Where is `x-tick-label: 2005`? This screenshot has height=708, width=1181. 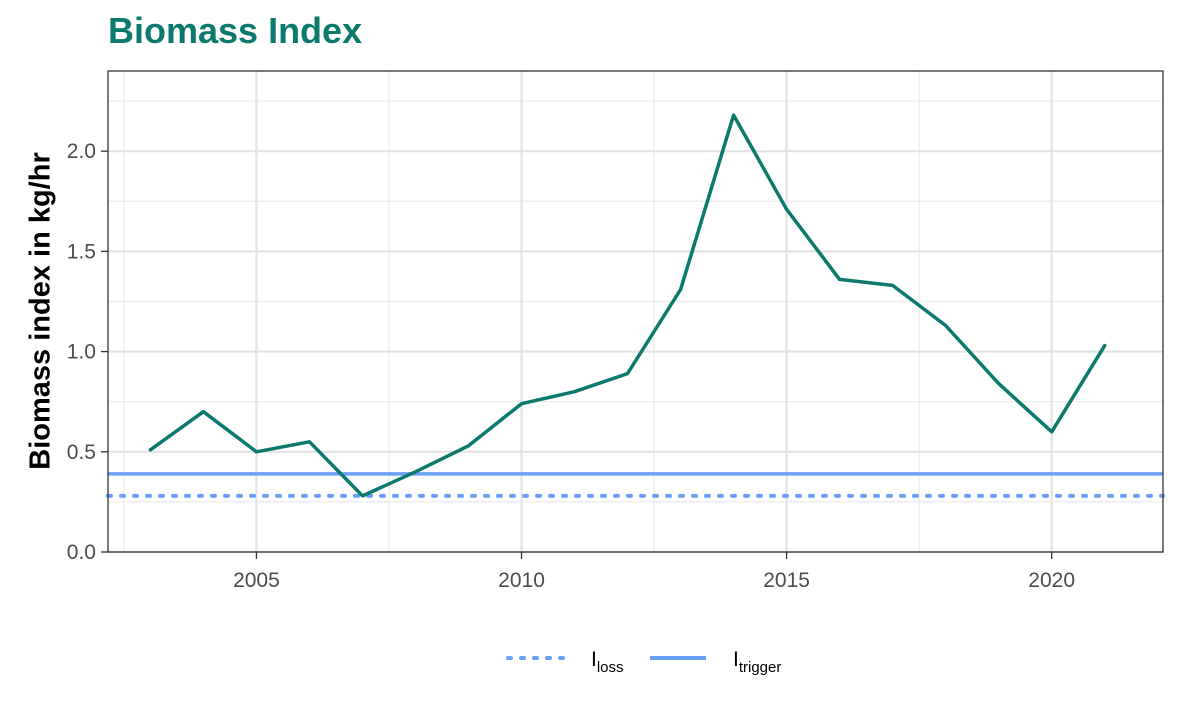
x-tick-label: 2005 is located at coordinates (256, 580).